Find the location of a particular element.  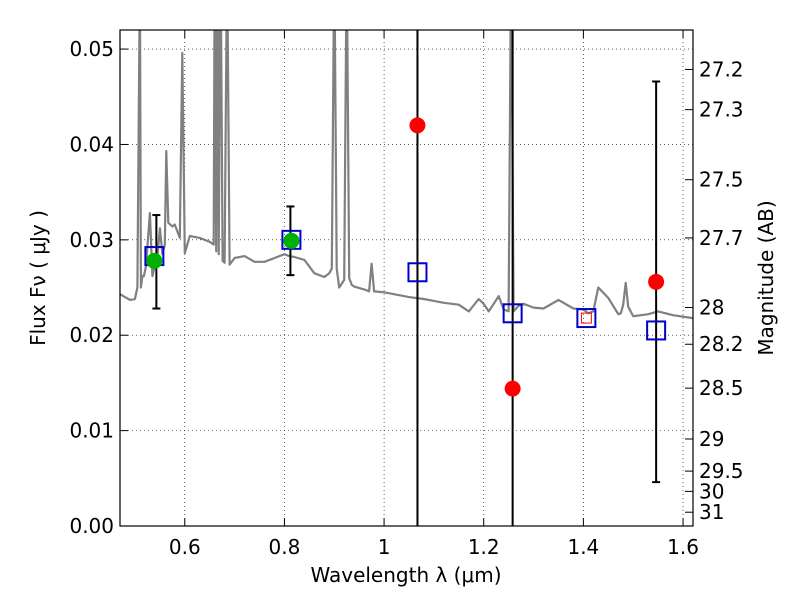

x-tick-label: 1.4 is located at coordinates (583, 547).